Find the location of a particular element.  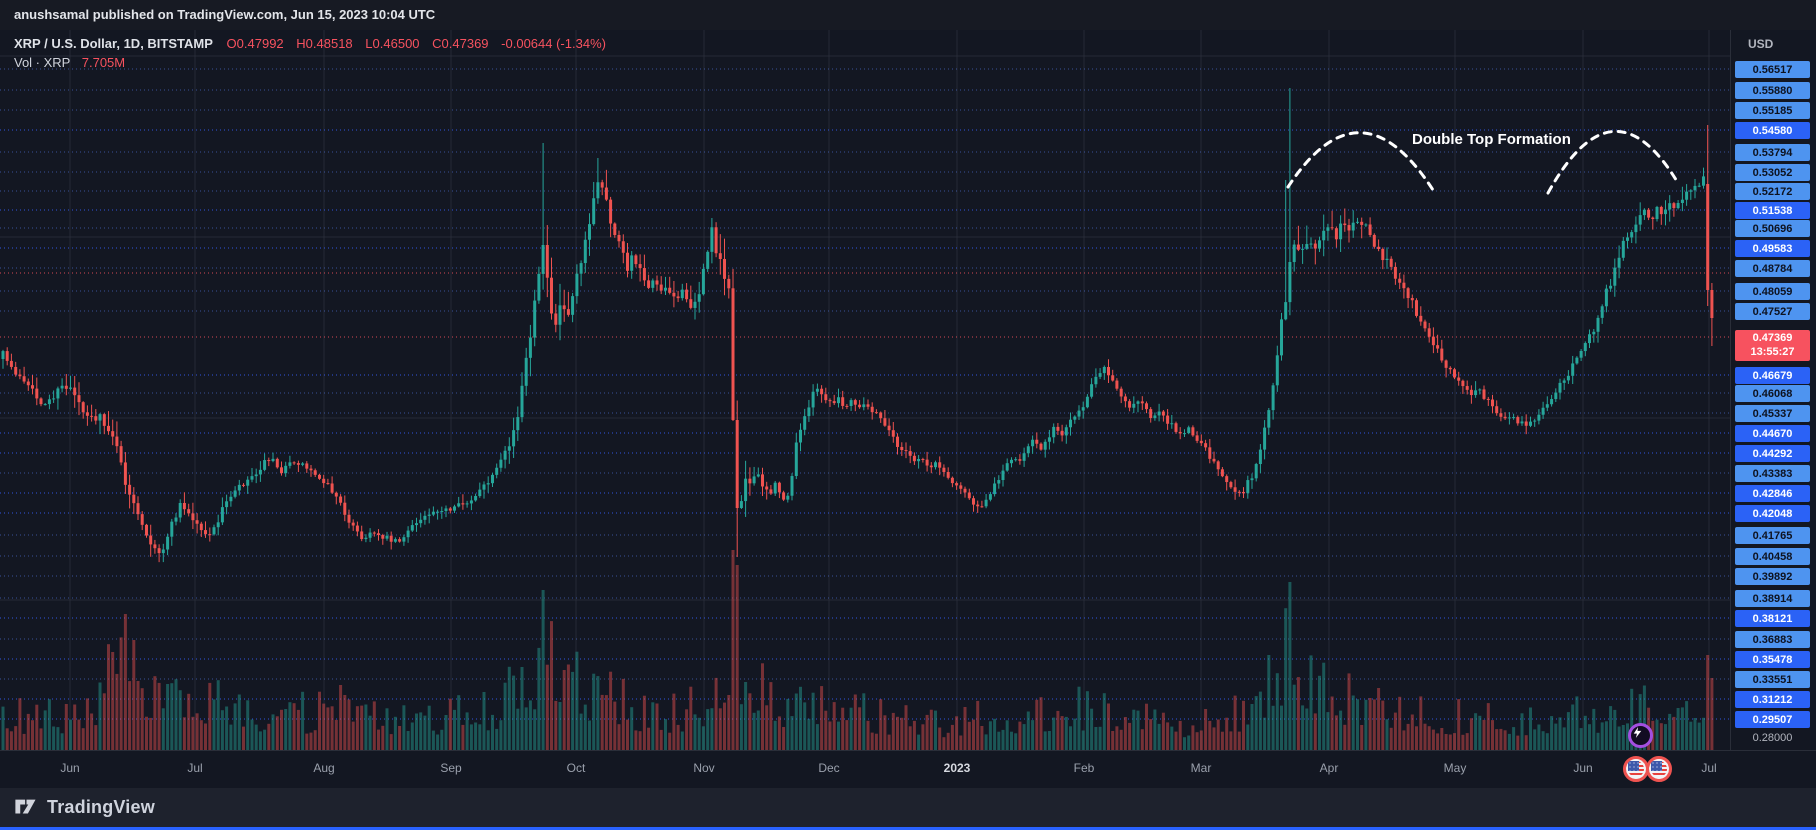

price-level-label: 0.45337 is located at coordinates (1772, 413).